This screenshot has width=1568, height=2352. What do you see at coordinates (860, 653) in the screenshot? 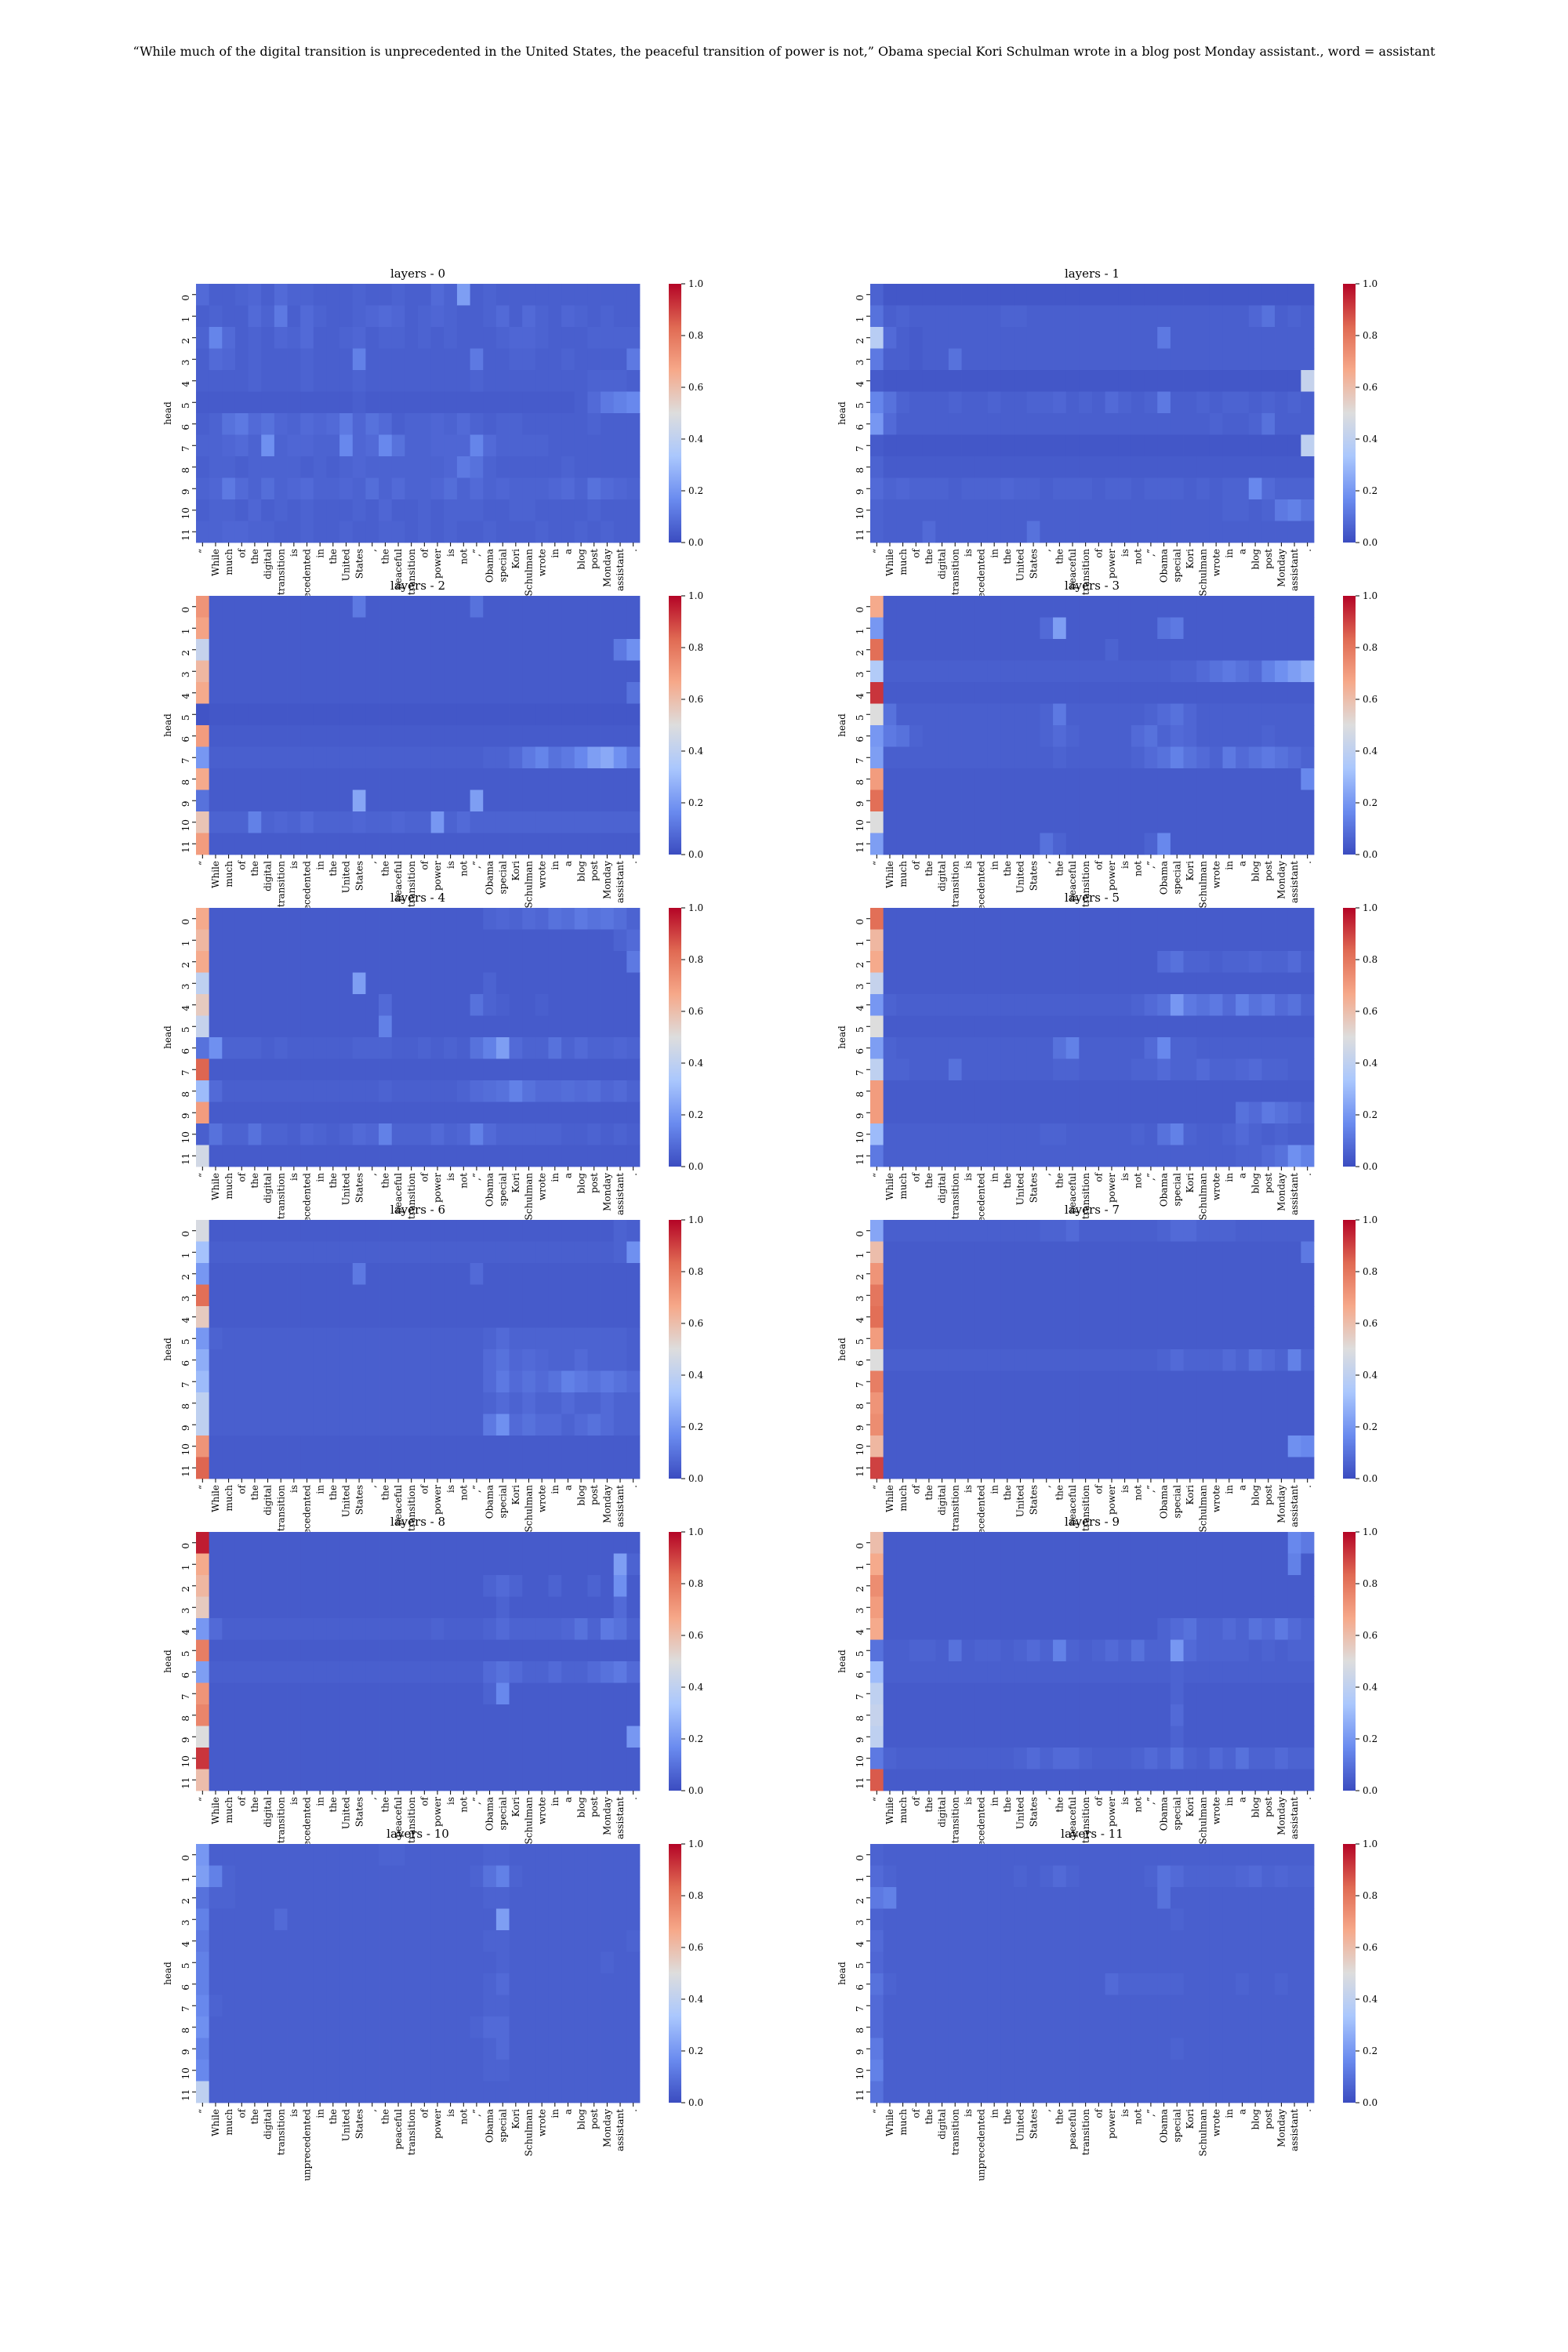
I see `y-tick-label: 2` at bounding box center [860, 653].